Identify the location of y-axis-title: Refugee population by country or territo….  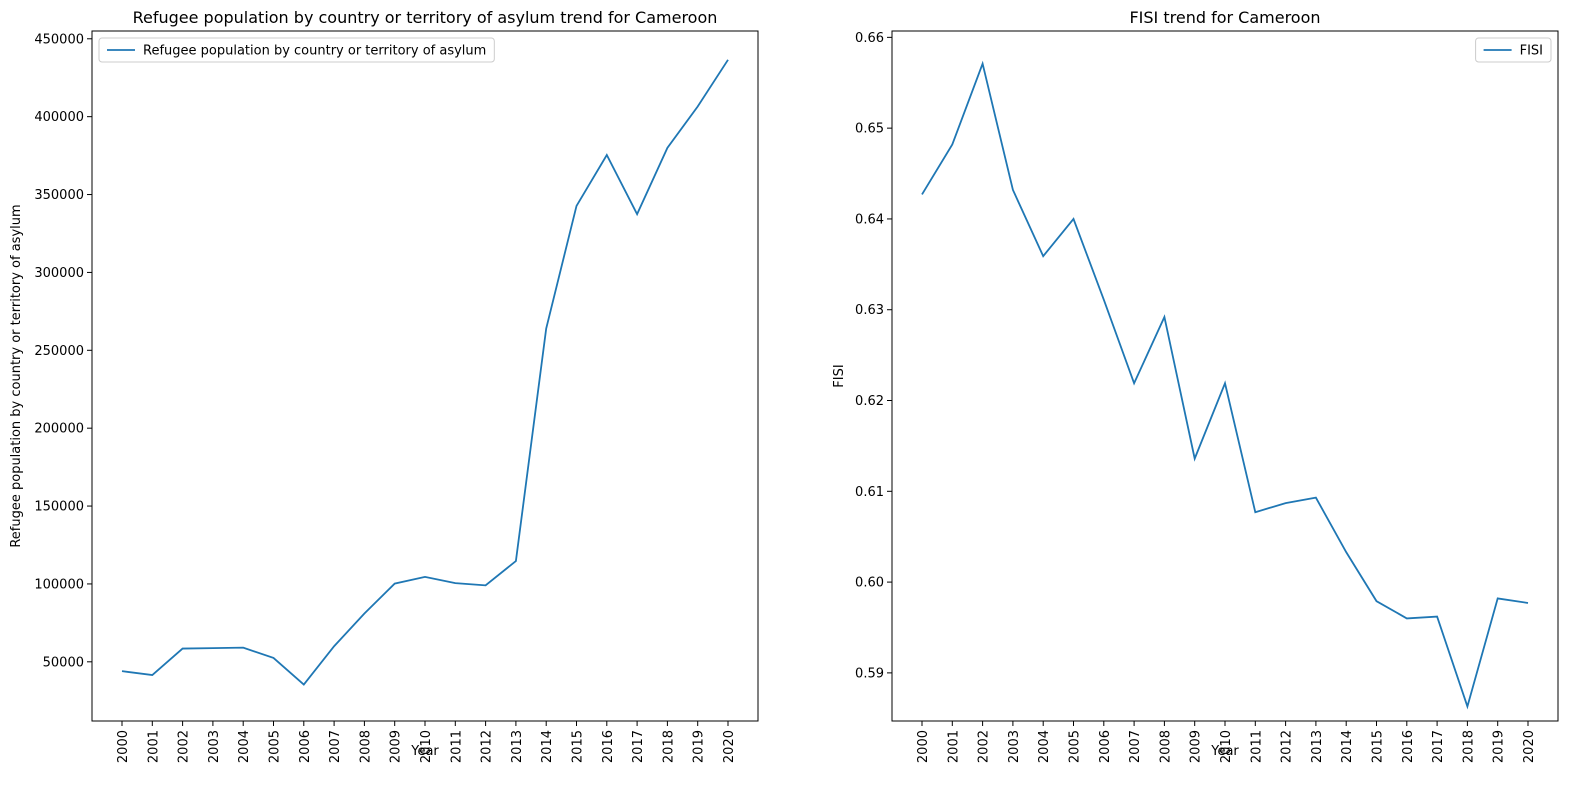
(16, 375).